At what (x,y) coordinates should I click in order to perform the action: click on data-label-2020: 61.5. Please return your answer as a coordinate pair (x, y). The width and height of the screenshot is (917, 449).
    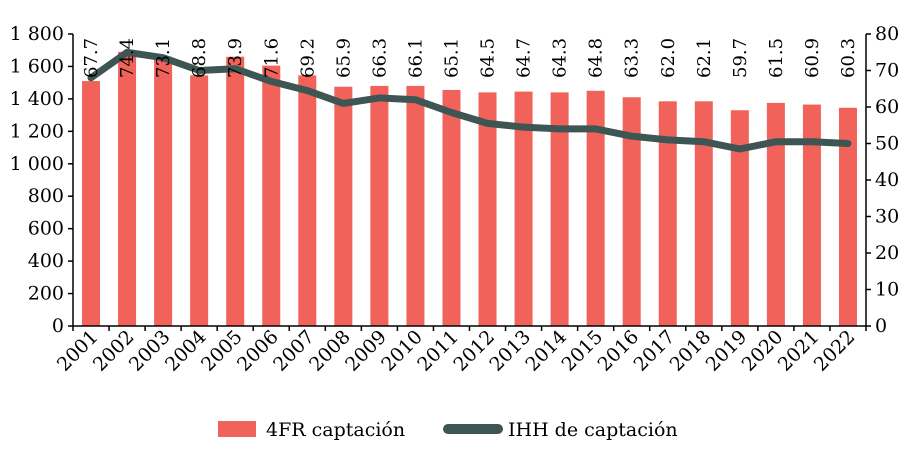
    Looking at the image, I should click on (776, 58).